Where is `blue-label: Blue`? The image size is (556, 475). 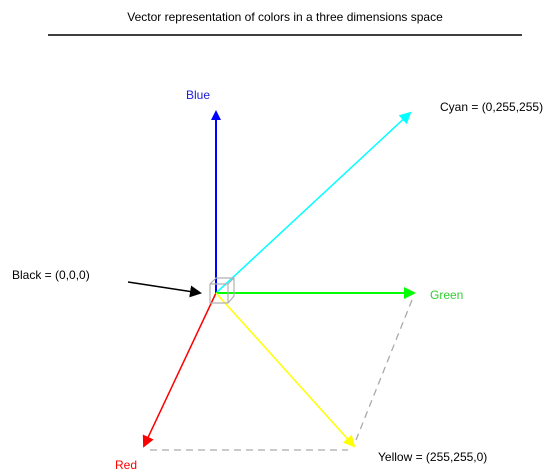
blue-label: Blue is located at coordinates (198, 95).